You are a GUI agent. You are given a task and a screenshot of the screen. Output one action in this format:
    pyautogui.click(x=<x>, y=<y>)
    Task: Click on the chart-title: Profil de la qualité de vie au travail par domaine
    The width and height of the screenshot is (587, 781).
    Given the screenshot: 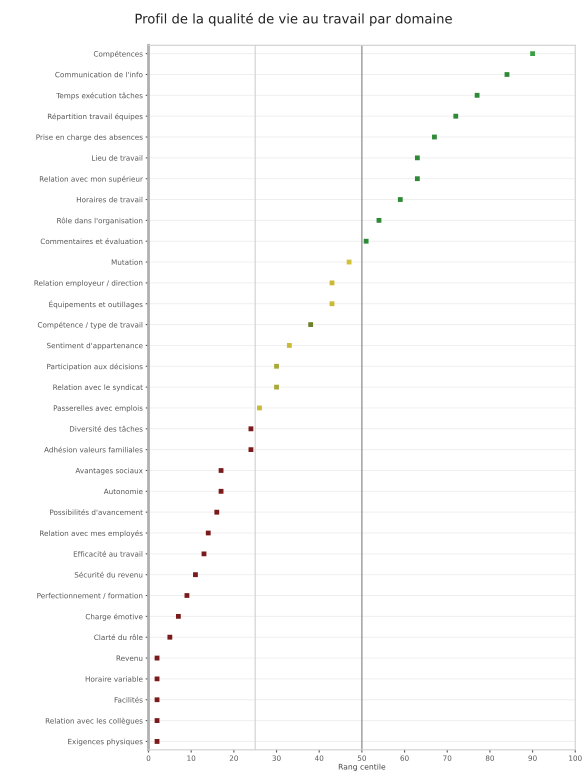 What is the action you would take?
    pyautogui.click(x=294, y=19)
    